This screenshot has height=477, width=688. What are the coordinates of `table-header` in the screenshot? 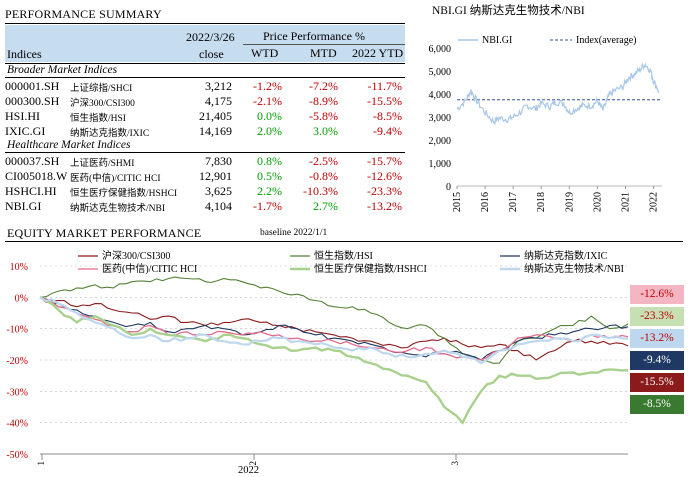 It's located at (205, 43).